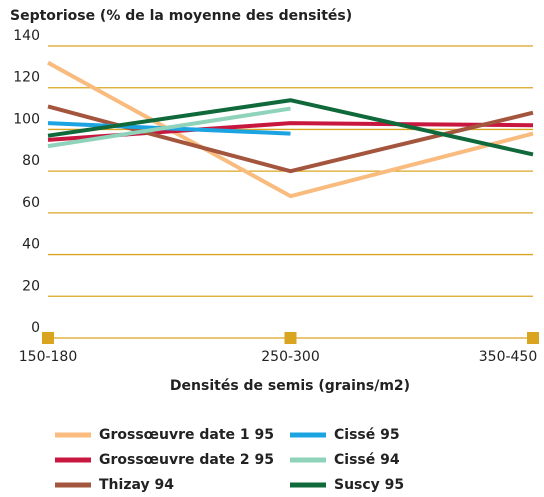 The image size is (544, 497). Describe the element at coordinates (48, 357) in the screenshot. I see `x-tick-label: 150-180` at that location.